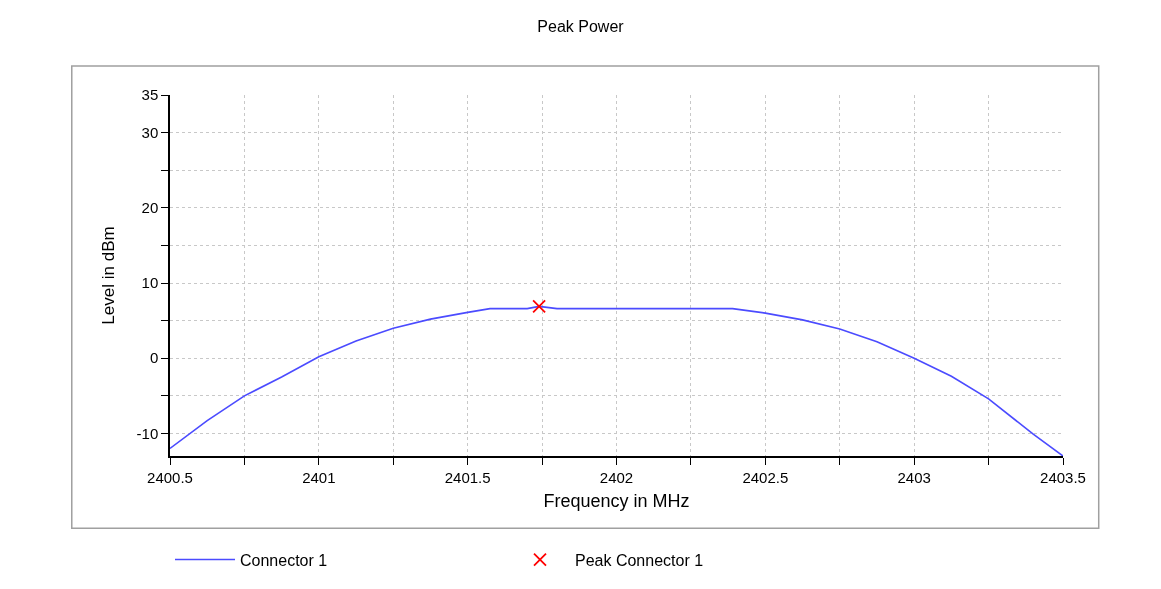  I want to click on x-tick-label: 2403.5, so click(1063, 477).